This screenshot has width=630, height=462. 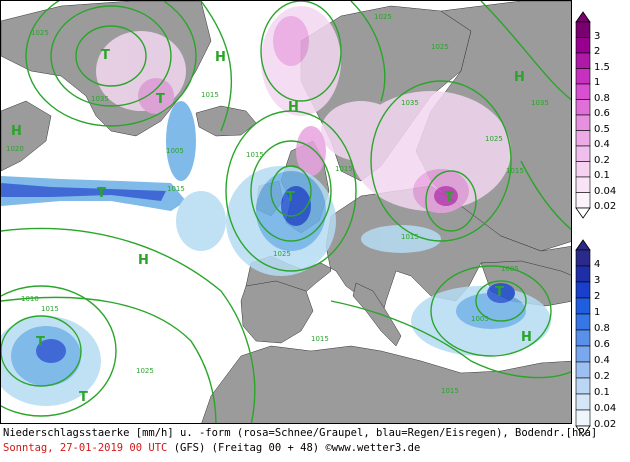 I want to click on snow-legend-value-label: 0.2, so click(x=602, y=160).